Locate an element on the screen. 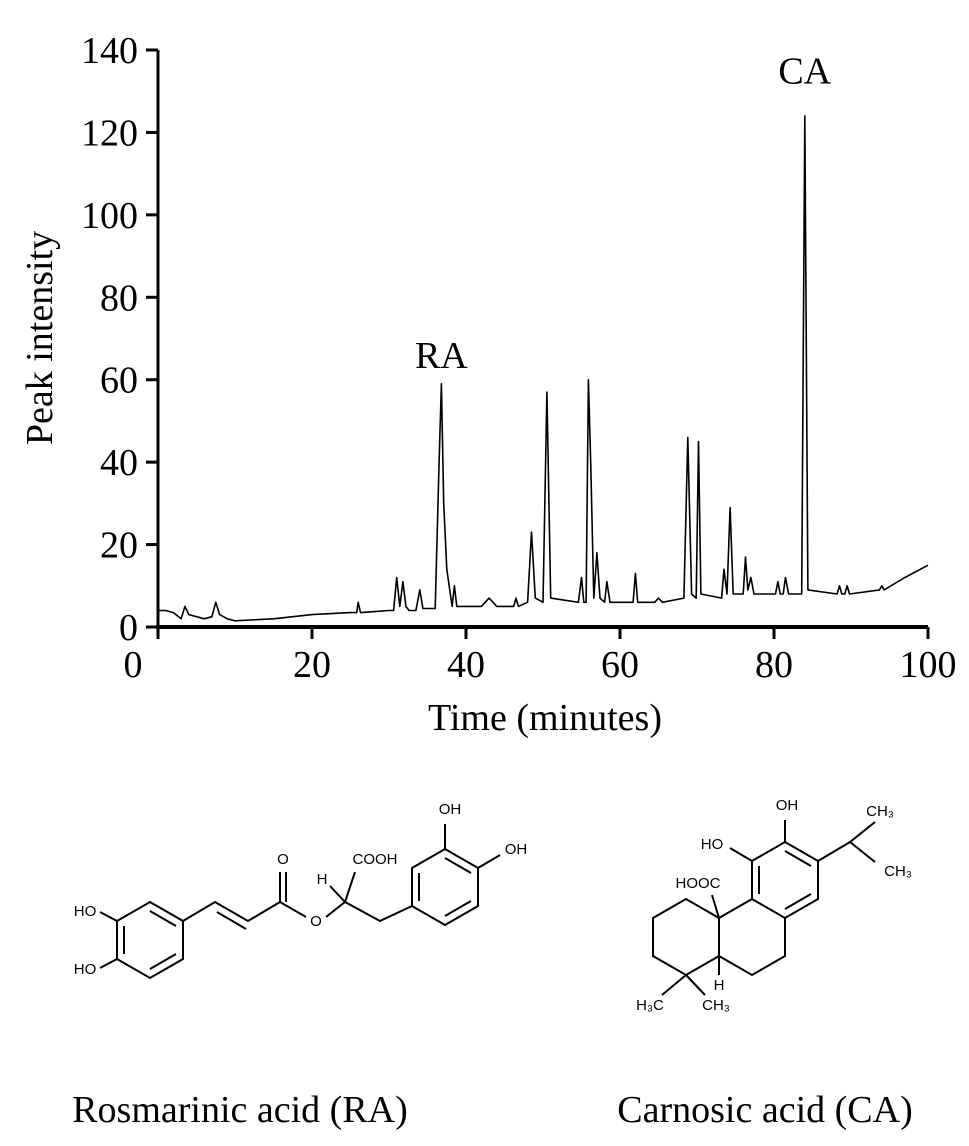  y-axis-title: Peak intensity is located at coordinates (40, 338).